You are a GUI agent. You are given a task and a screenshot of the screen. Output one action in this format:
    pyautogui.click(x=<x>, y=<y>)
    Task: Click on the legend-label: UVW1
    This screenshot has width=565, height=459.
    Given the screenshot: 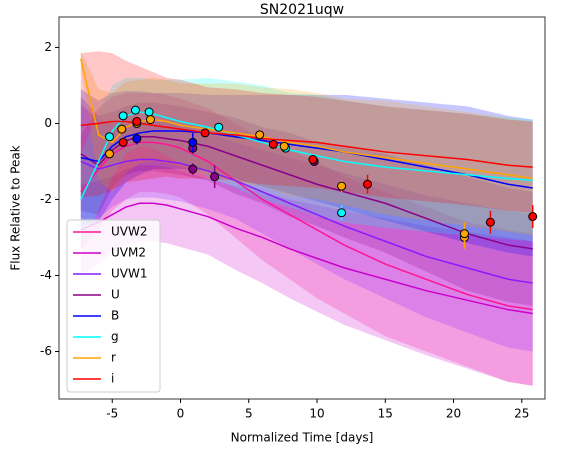 What is the action you would take?
    pyautogui.click(x=129, y=274)
    